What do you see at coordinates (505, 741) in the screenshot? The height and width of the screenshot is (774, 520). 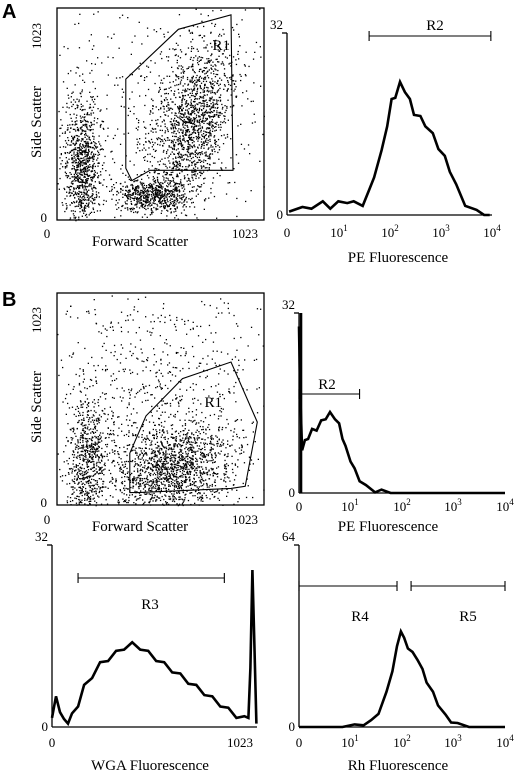 I see `B-histogram-Rh-x-tick-4: 10⁴` at bounding box center [505, 741].